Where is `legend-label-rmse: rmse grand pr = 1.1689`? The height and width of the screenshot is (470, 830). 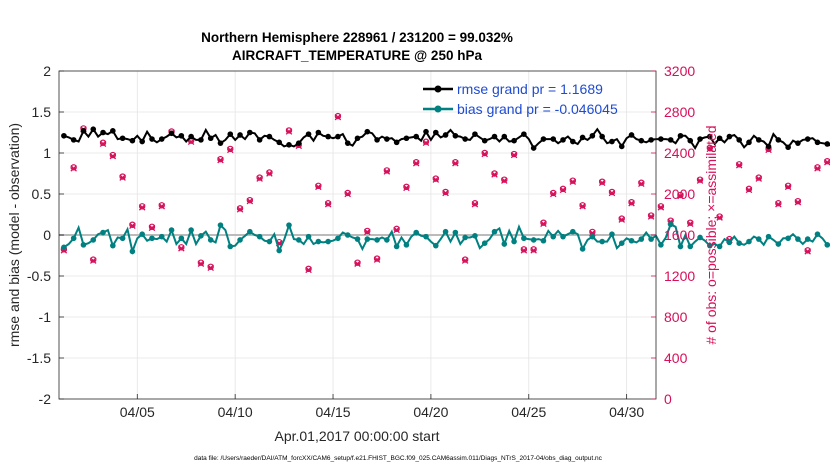 legend-label-rmse: rmse grand pr = 1.1689 is located at coordinates (530, 89).